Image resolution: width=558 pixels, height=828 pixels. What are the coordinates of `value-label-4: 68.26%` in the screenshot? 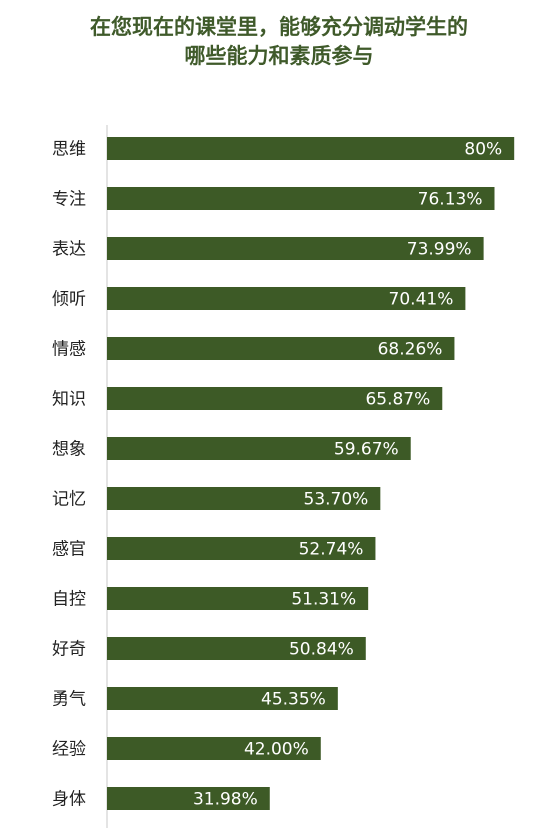 It's located at (410, 350).